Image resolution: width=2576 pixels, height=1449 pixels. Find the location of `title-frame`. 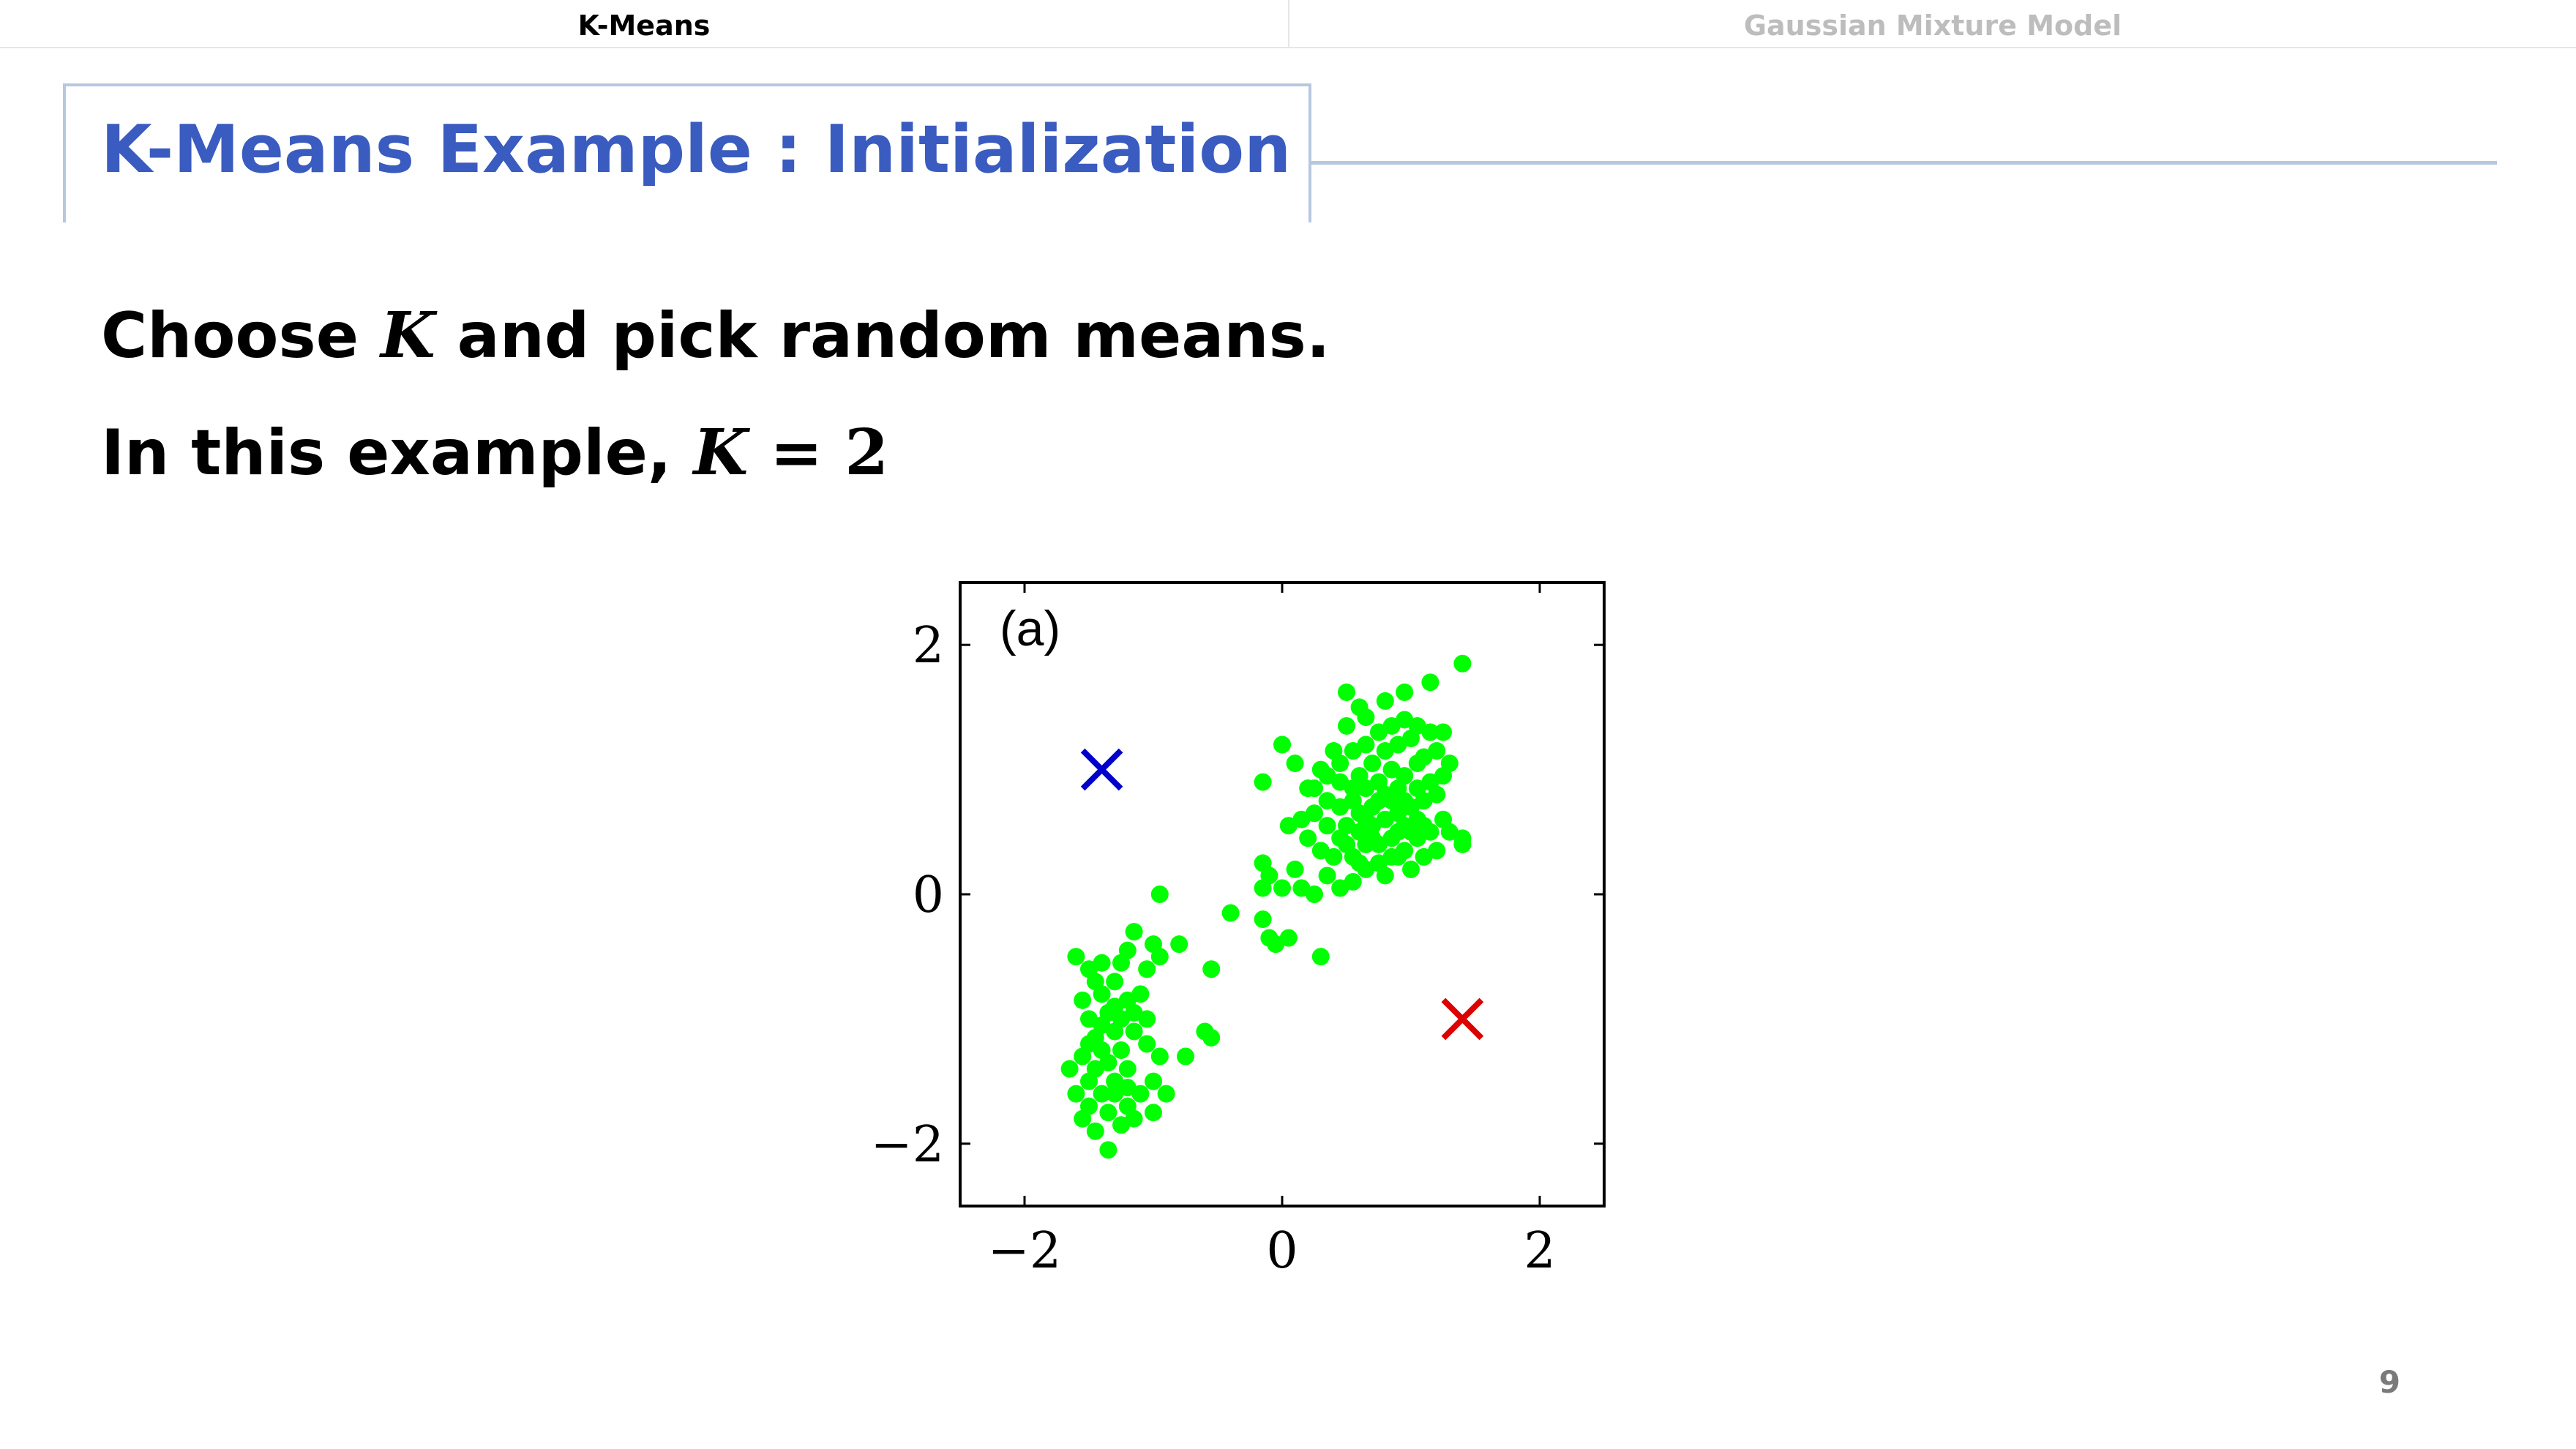

title-frame is located at coordinates (687, 152).